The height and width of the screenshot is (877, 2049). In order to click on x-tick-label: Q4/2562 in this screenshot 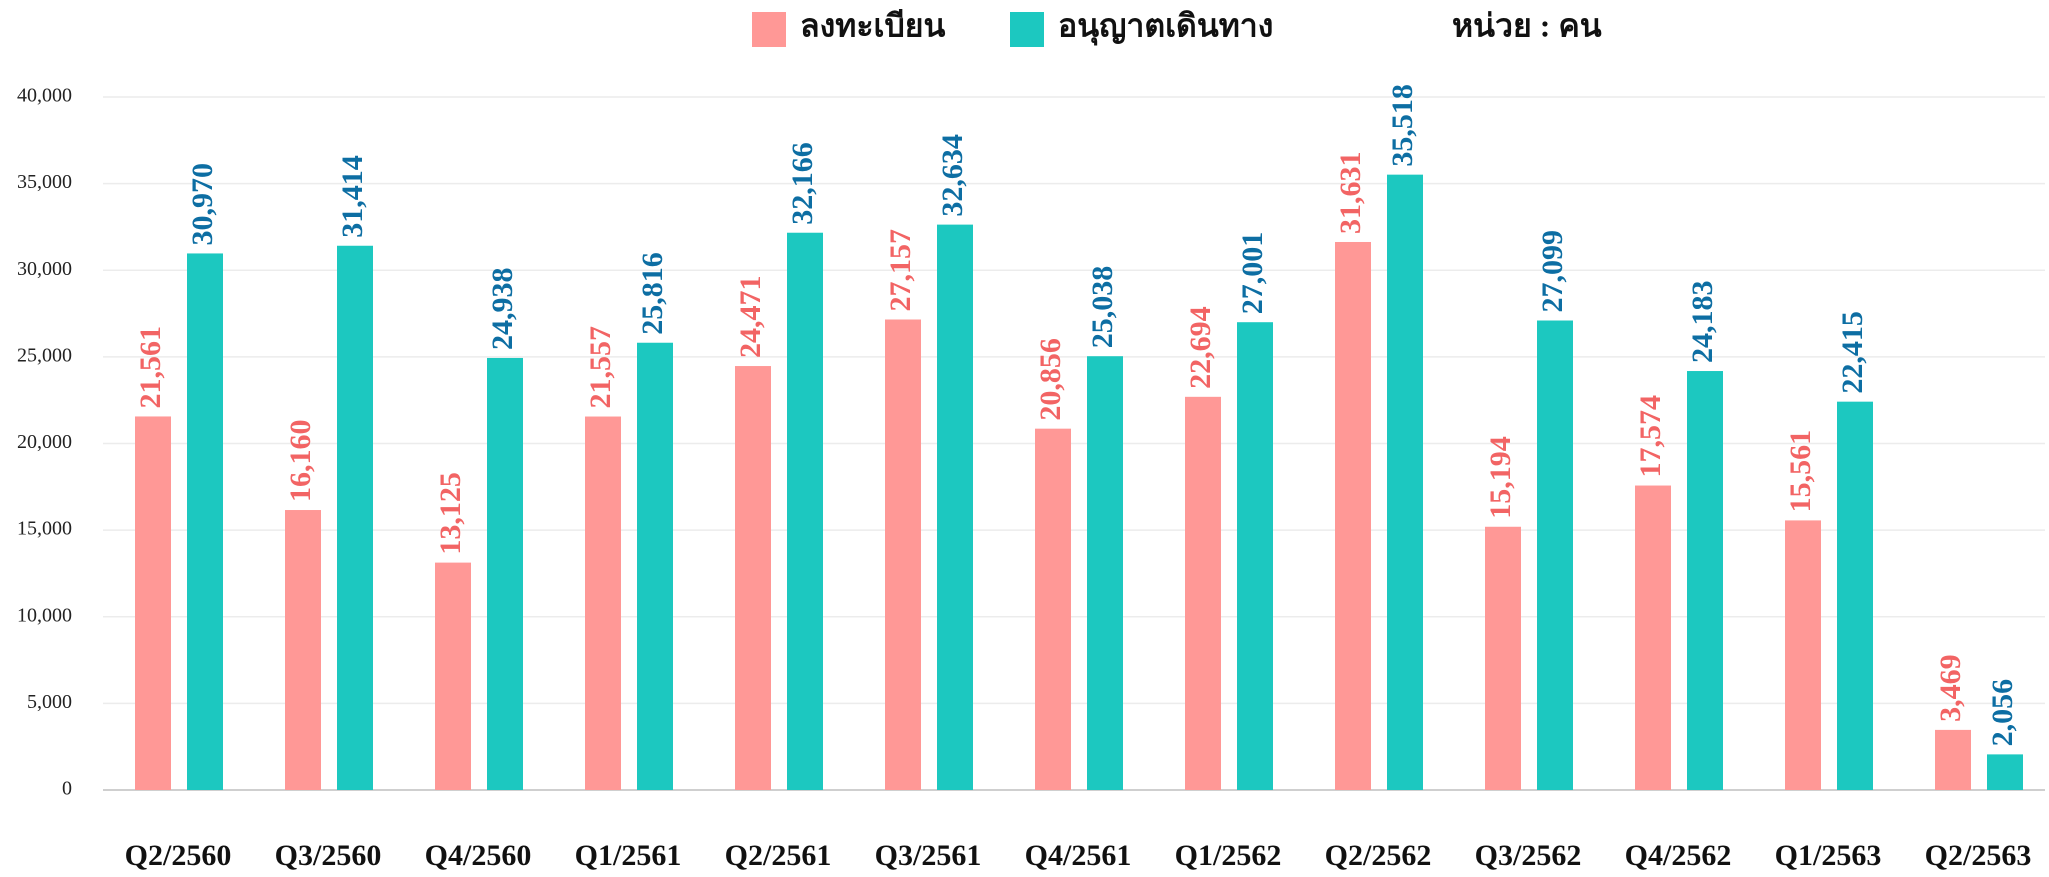, I will do `click(1678, 855)`.